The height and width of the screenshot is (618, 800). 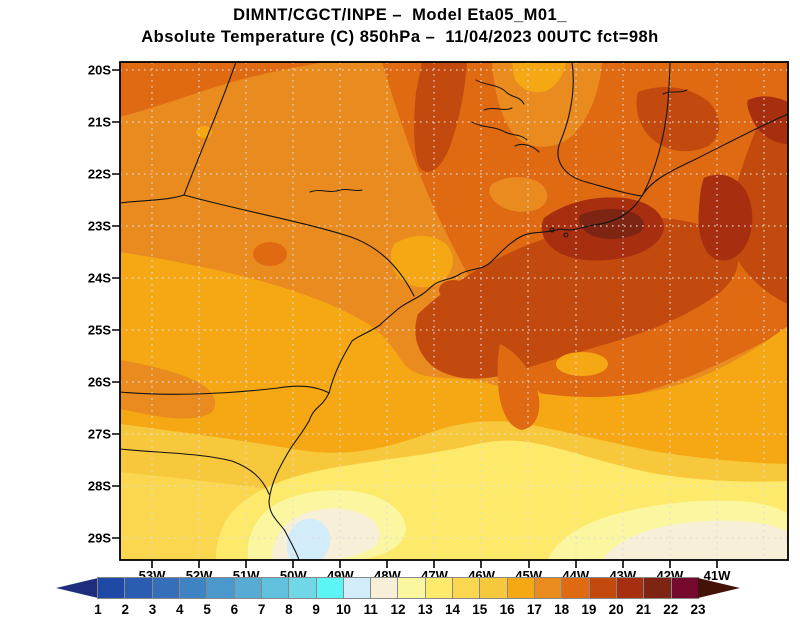 What do you see at coordinates (671, 609) in the screenshot?
I see `colorbar-value: 22` at bounding box center [671, 609].